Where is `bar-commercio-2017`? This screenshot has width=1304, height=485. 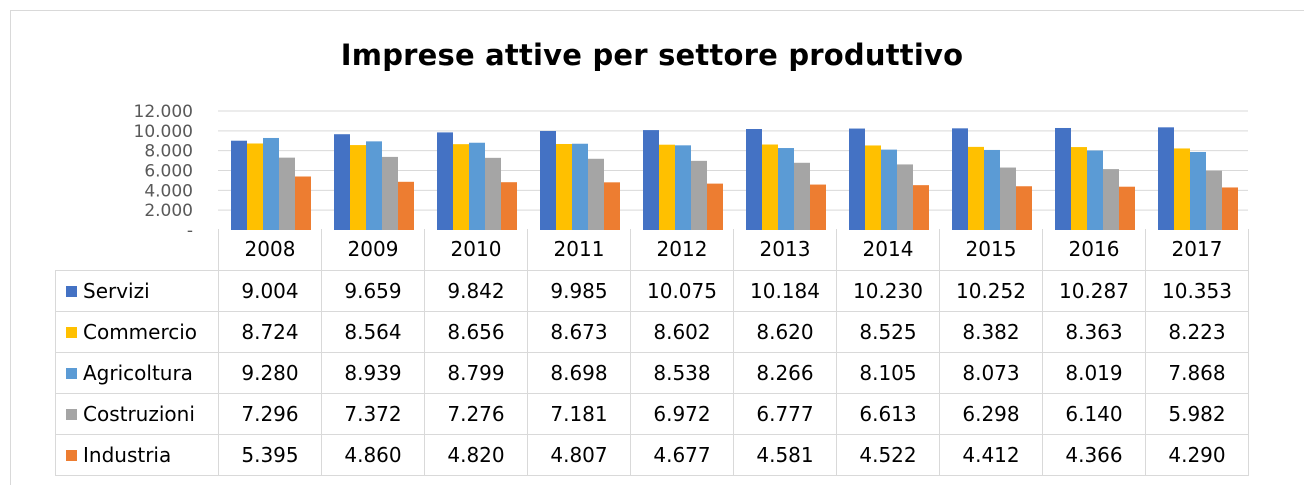
bar-commercio-2017 is located at coordinates (1182, 189).